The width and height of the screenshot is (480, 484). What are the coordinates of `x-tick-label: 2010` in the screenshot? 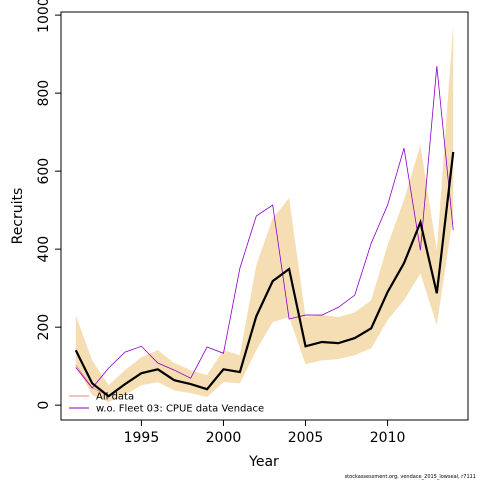 It's located at (388, 438).